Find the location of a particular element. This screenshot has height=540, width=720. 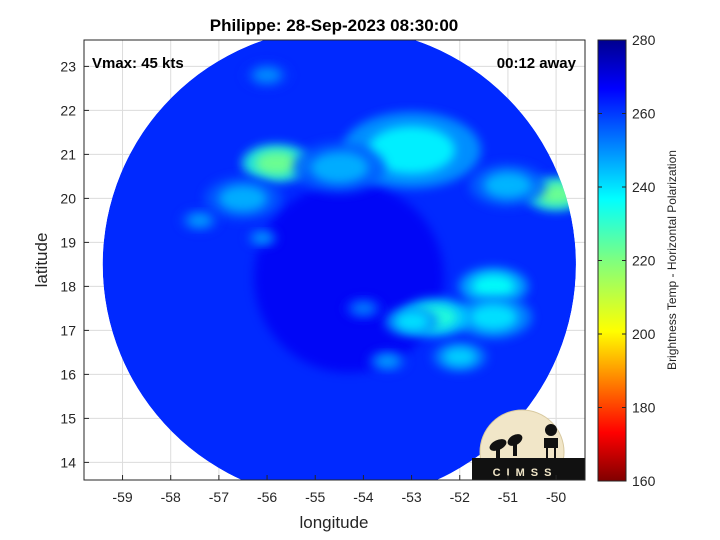

x-tick-label: -56 is located at coordinates (267, 497).